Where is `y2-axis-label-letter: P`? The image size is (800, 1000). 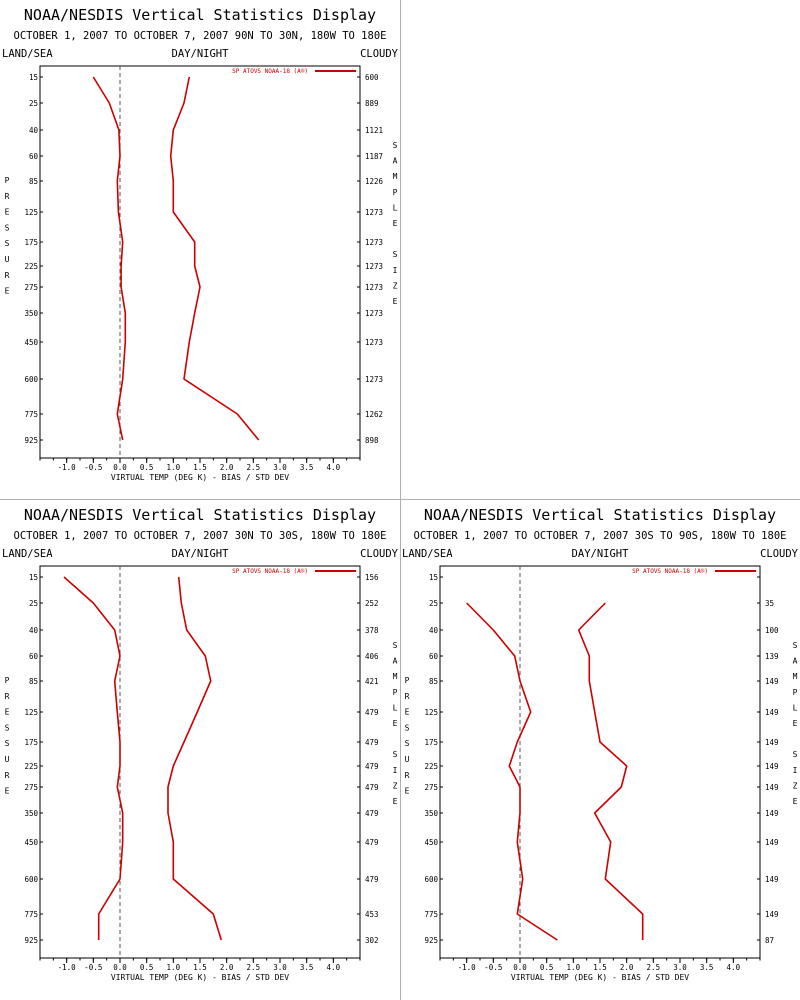
y2-axis-label-letter: P is located at coordinates (795, 692).